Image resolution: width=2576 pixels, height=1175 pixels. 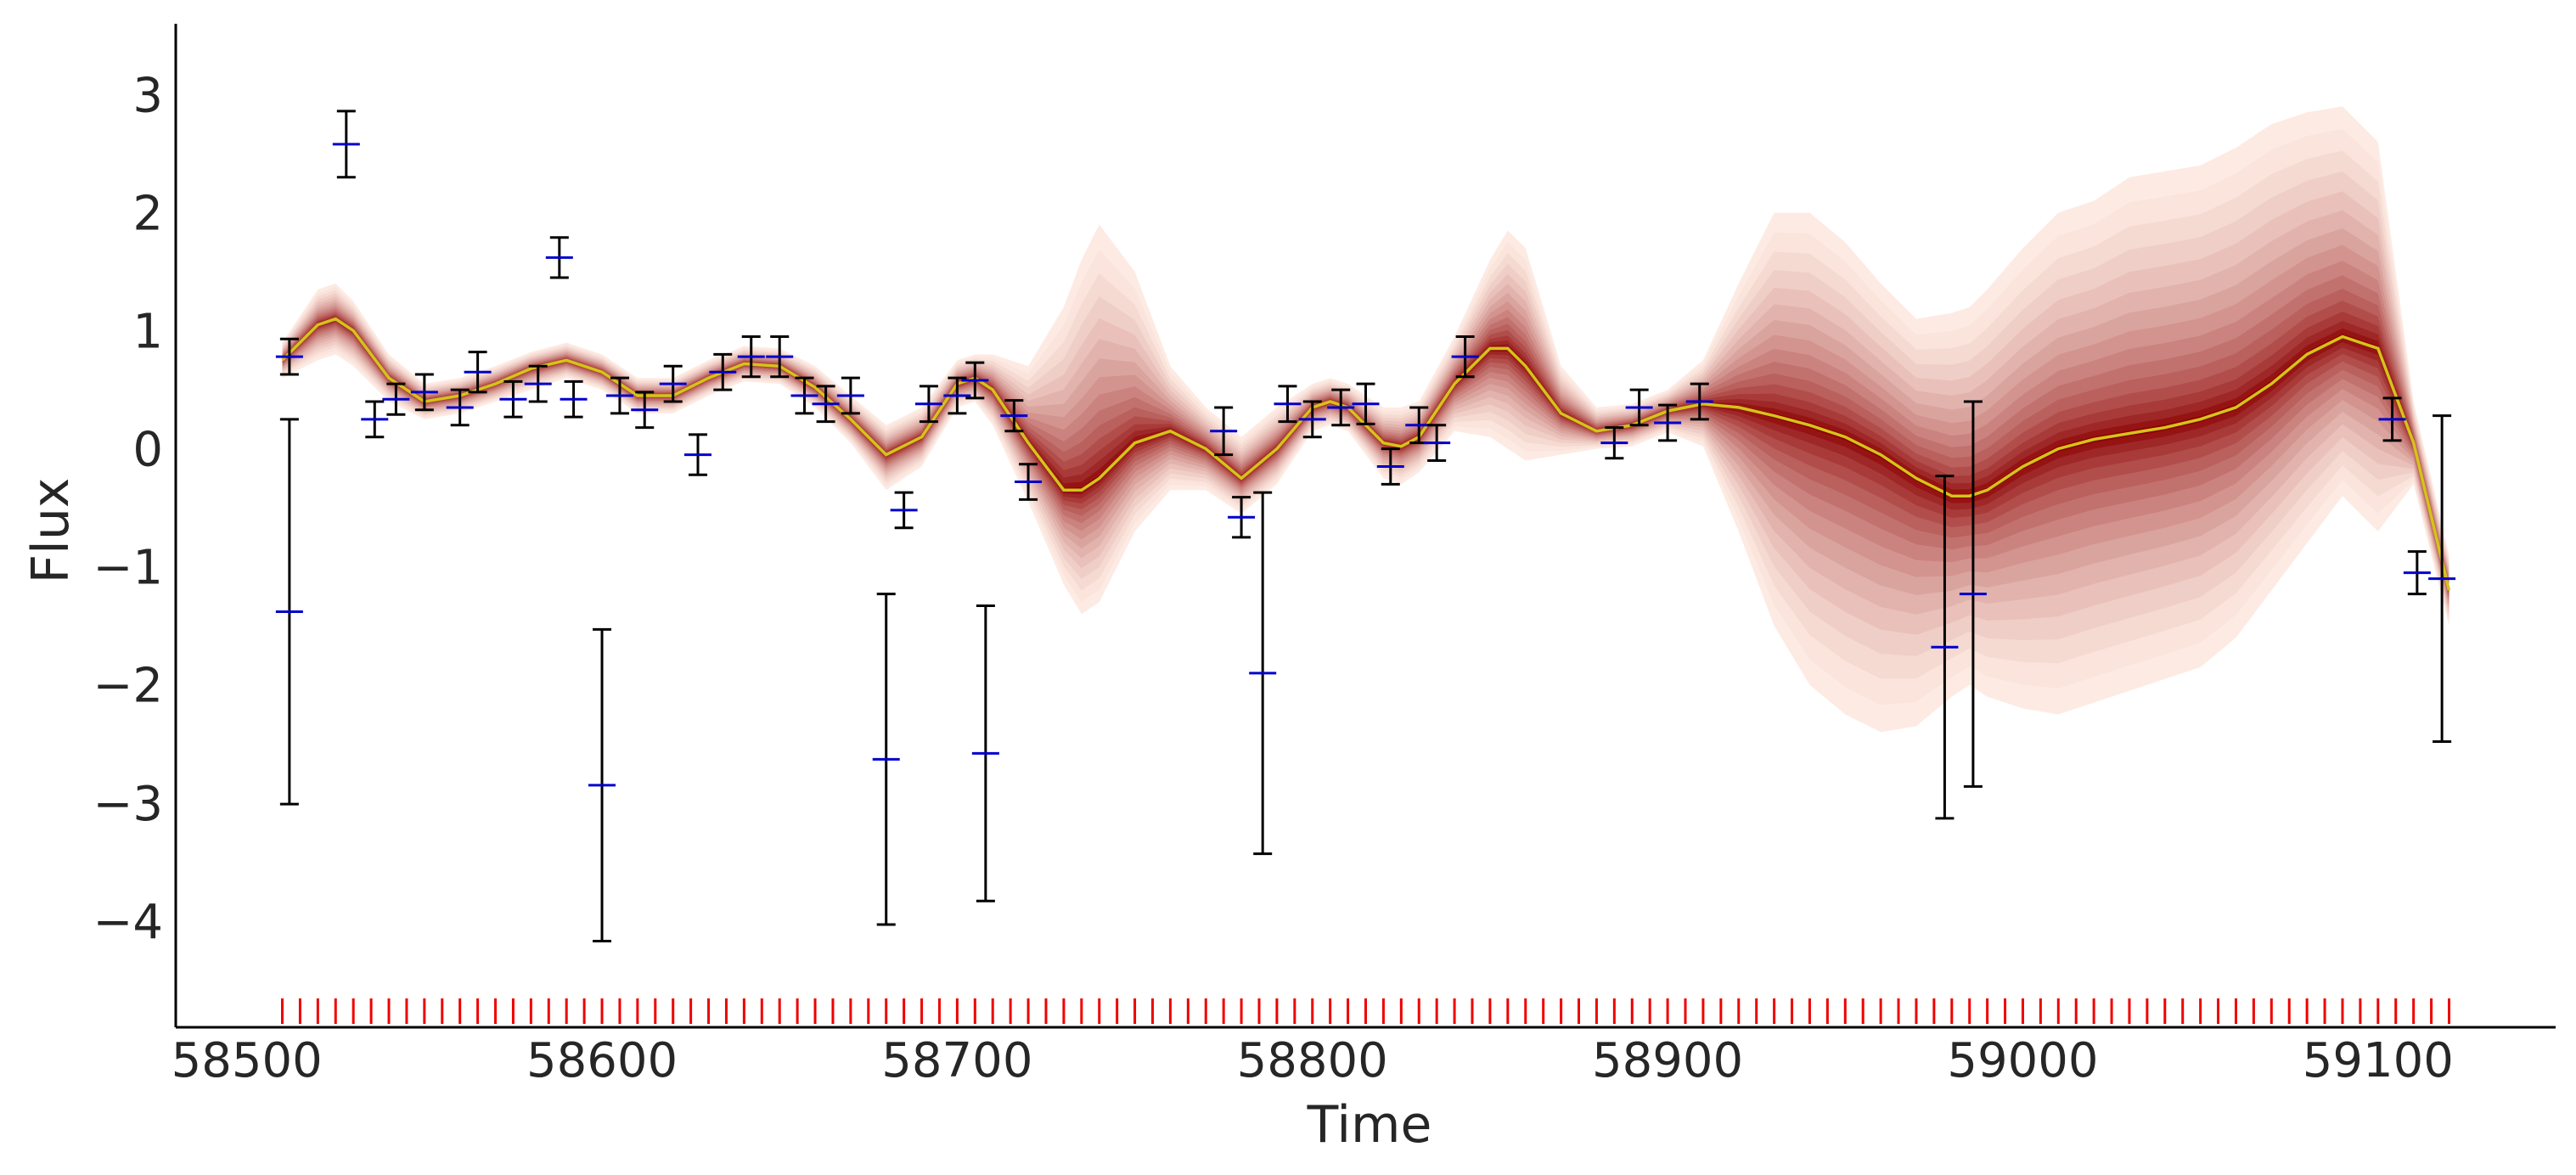 I want to click on y-tick-label: −4, so click(x=128, y=923).